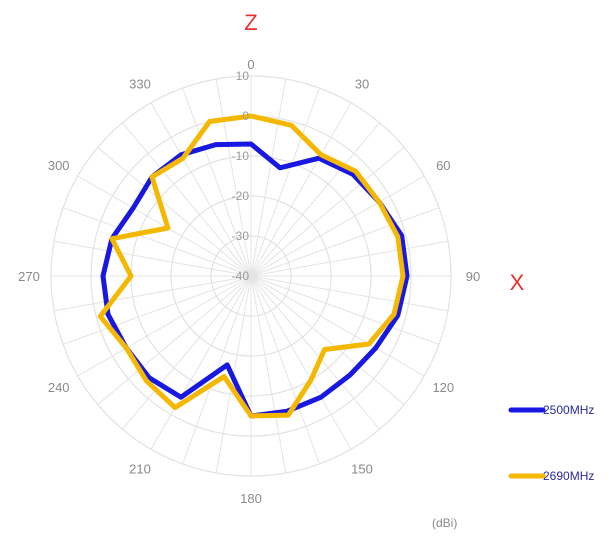 The width and height of the screenshot is (612, 541). I want to click on radial-tick-label: 0, so click(245, 116).